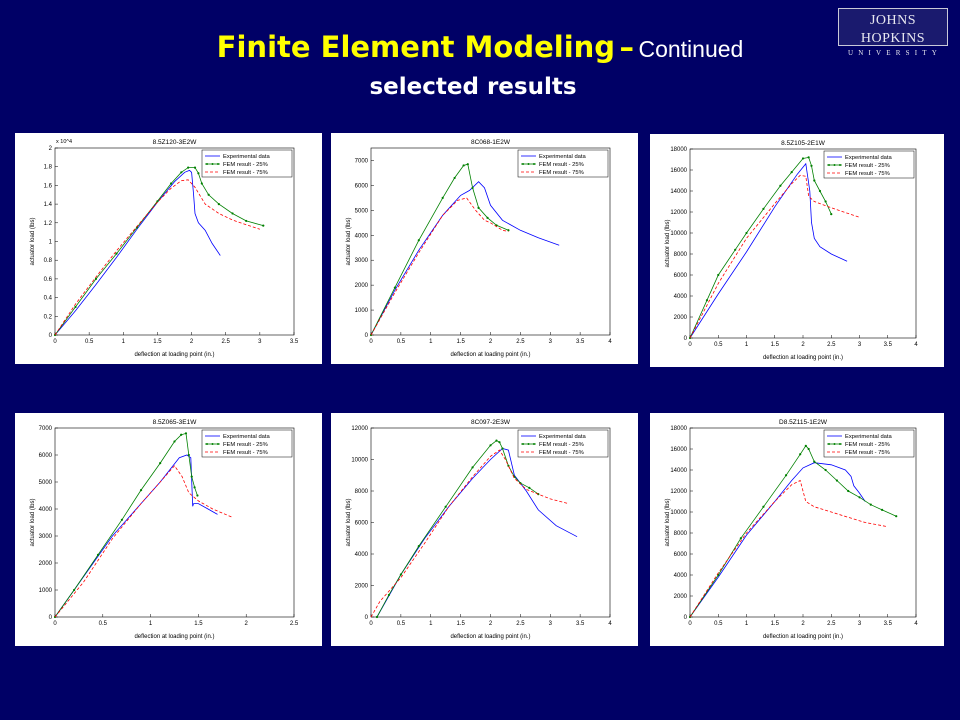 This screenshot has width=960, height=720. What do you see at coordinates (48, 261) in the screenshot?
I see `y-tick-label: 0.8` at bounding box center [48, 261].